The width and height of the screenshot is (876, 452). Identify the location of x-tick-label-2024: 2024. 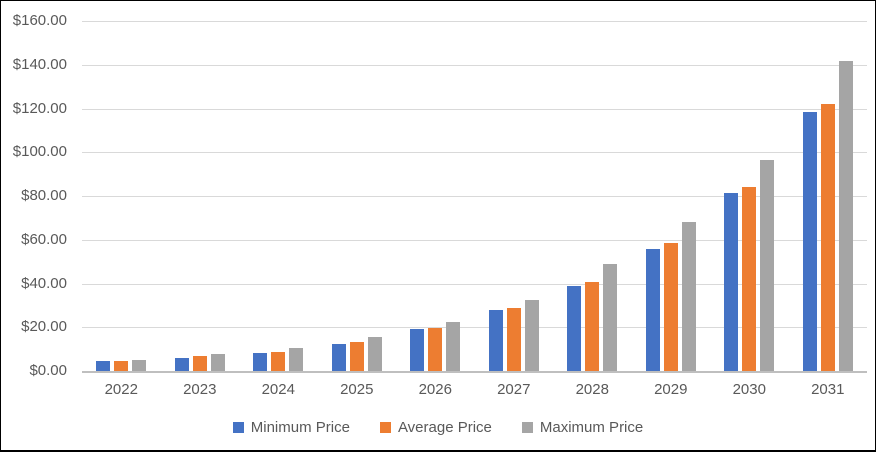
(278, 389).